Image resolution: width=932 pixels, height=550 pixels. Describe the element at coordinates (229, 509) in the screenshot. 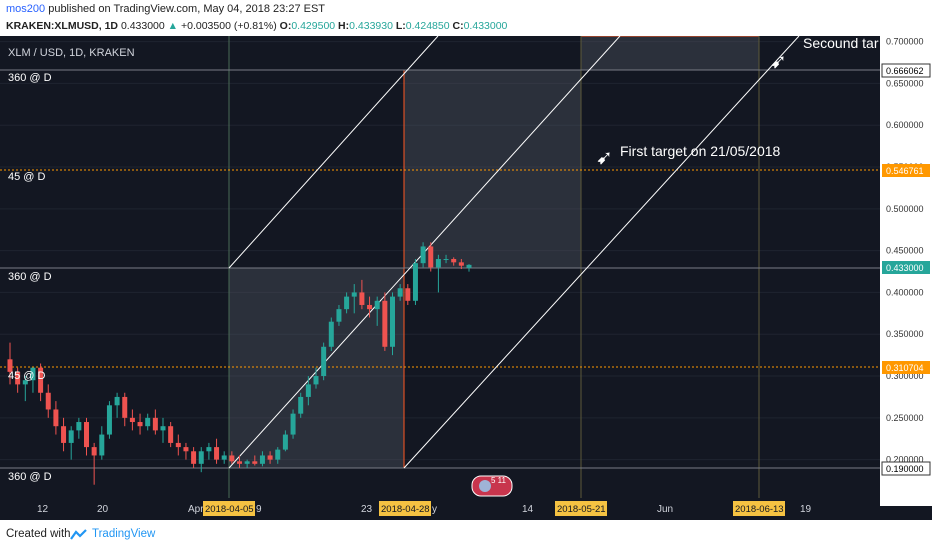

I see `date-label-1: 2018-04-05` at that location.